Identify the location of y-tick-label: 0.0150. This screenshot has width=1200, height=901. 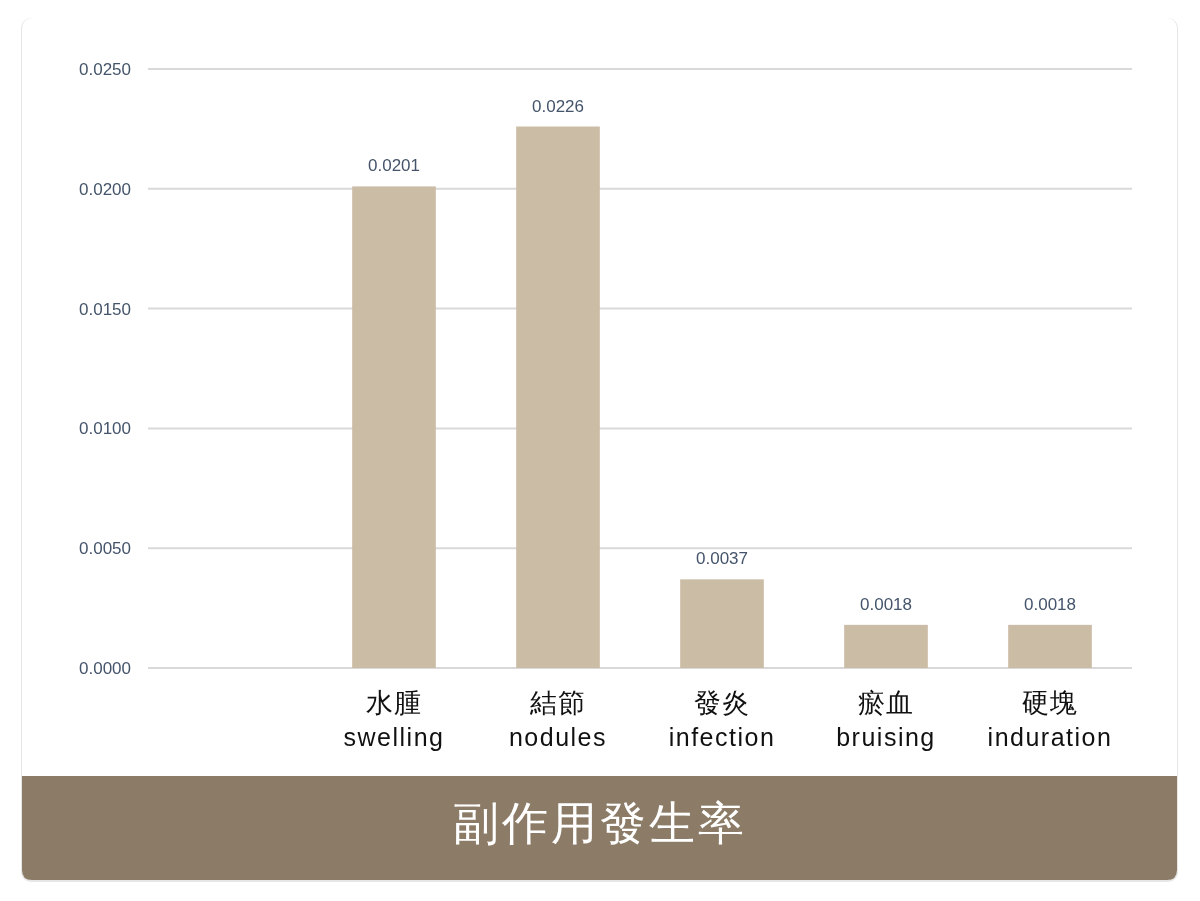
(105, 309).